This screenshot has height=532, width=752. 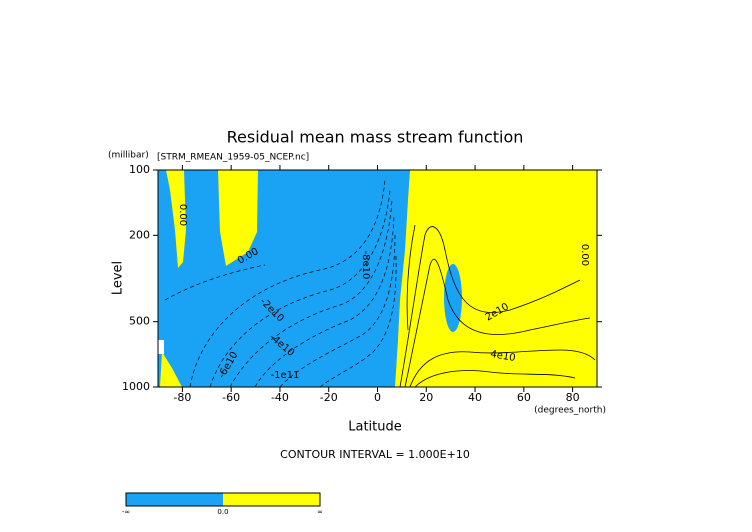 What do you see at coordinates (365, 265) in the screenshot?
I see `contour-label: -8e10` at bounding box center [365, 265].